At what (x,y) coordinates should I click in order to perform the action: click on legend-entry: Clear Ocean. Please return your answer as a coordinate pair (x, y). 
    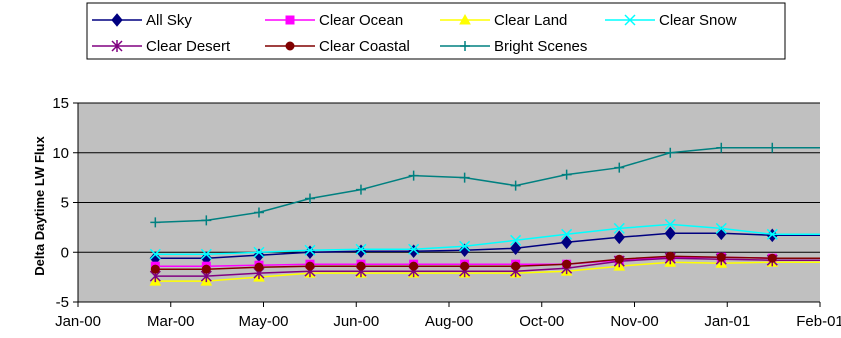
    Looking at the image, I should click on (334, 20).